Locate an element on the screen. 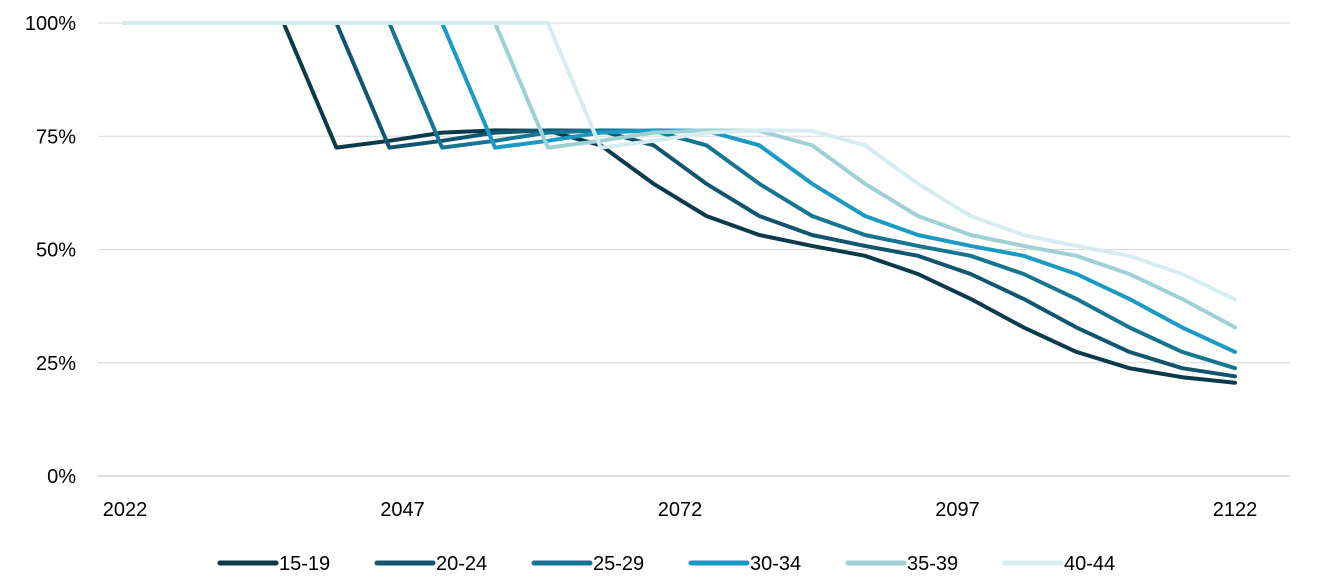 This screenshot has width=1318, height=576. y-tick-label: 100% is located at coordinates (50, 24).